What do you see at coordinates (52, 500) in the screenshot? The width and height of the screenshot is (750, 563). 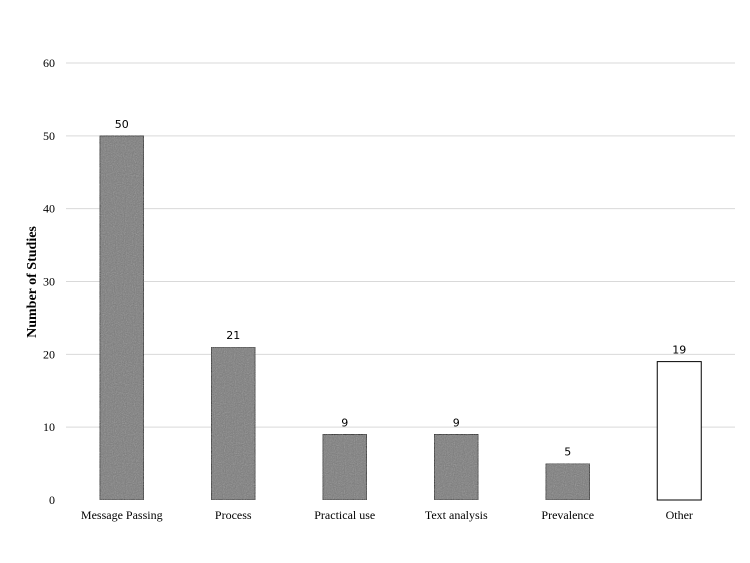 I see `y-tick-label: 0` at bounding box center [52, 500].